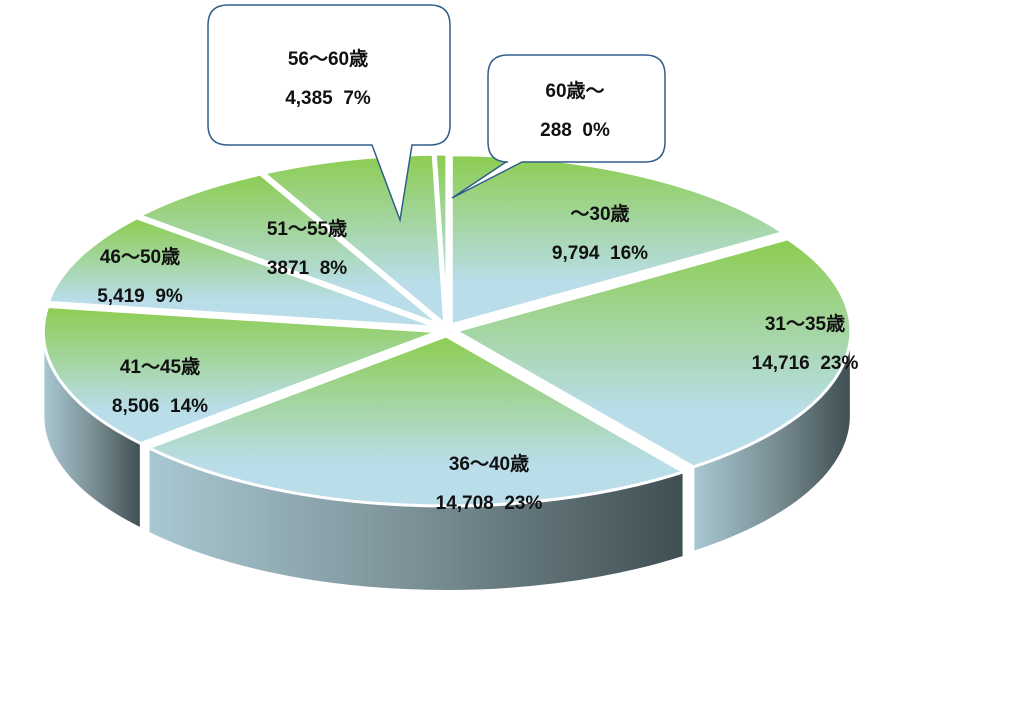 The image size is (1024, 707). What do you see at coordinates (307, 229) in the screenshot?
I see `slice-category: 51～55歳` at bounding box center [307, 229].